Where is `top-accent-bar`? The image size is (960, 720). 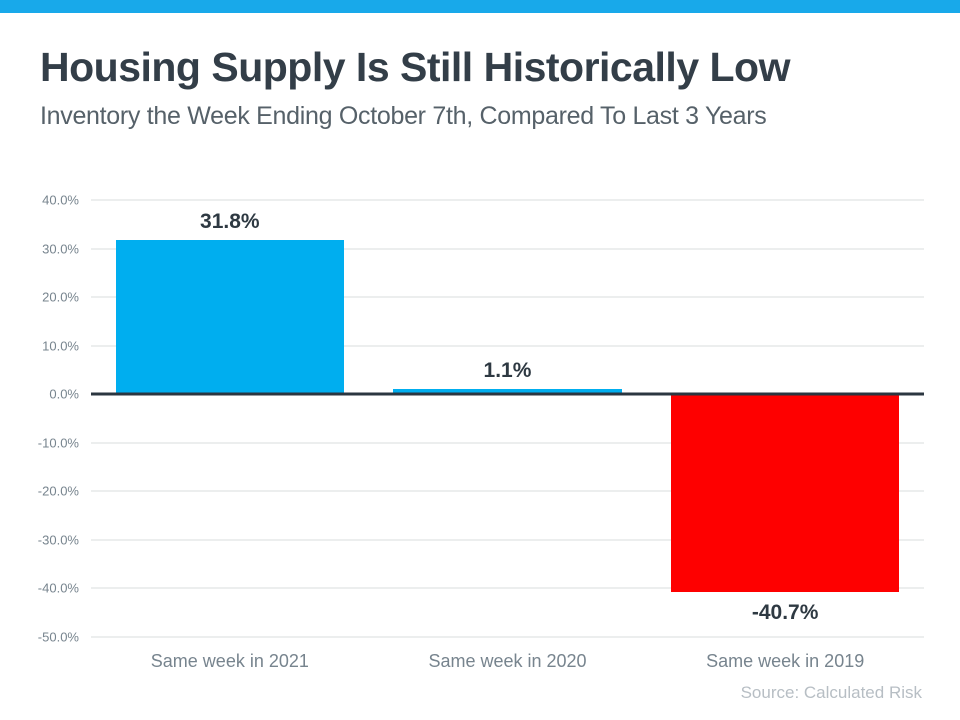
top-accent-bar is located at coordinates (480, 6).